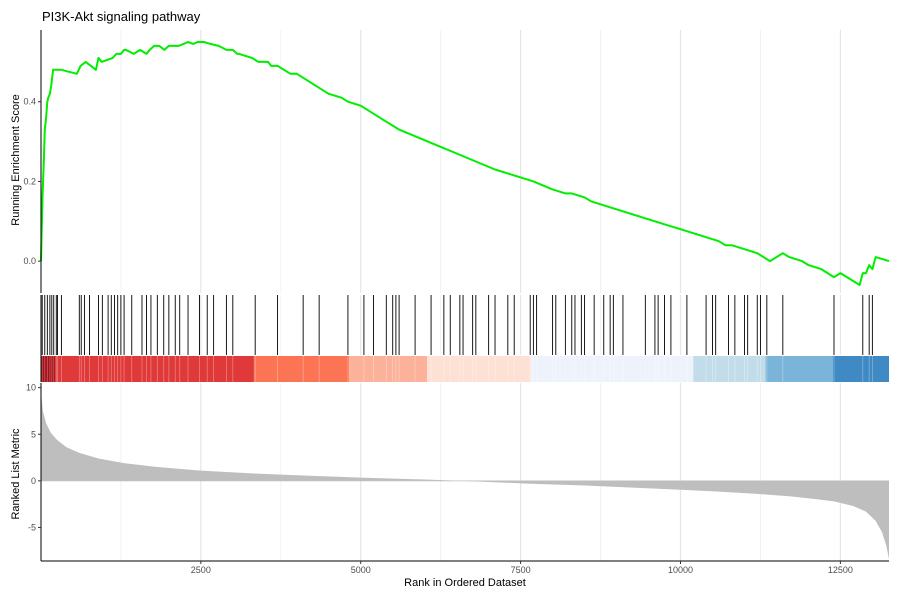  I want to click on es-axis-title: Running Enrichment Score, so click(16, 159).